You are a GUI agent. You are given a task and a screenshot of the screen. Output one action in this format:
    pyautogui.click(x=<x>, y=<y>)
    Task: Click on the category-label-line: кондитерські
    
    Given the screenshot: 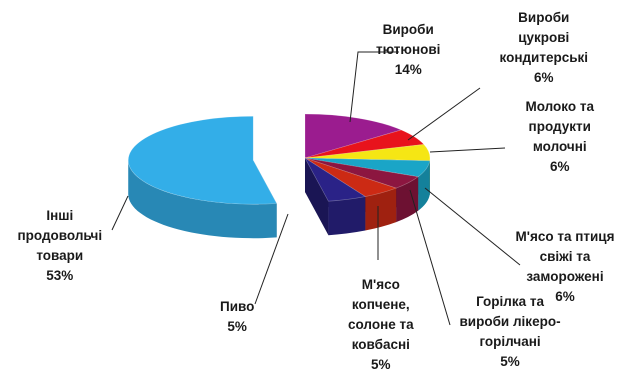 What is the action you would take?
    pyautogui.click(x=544, y=58)
    